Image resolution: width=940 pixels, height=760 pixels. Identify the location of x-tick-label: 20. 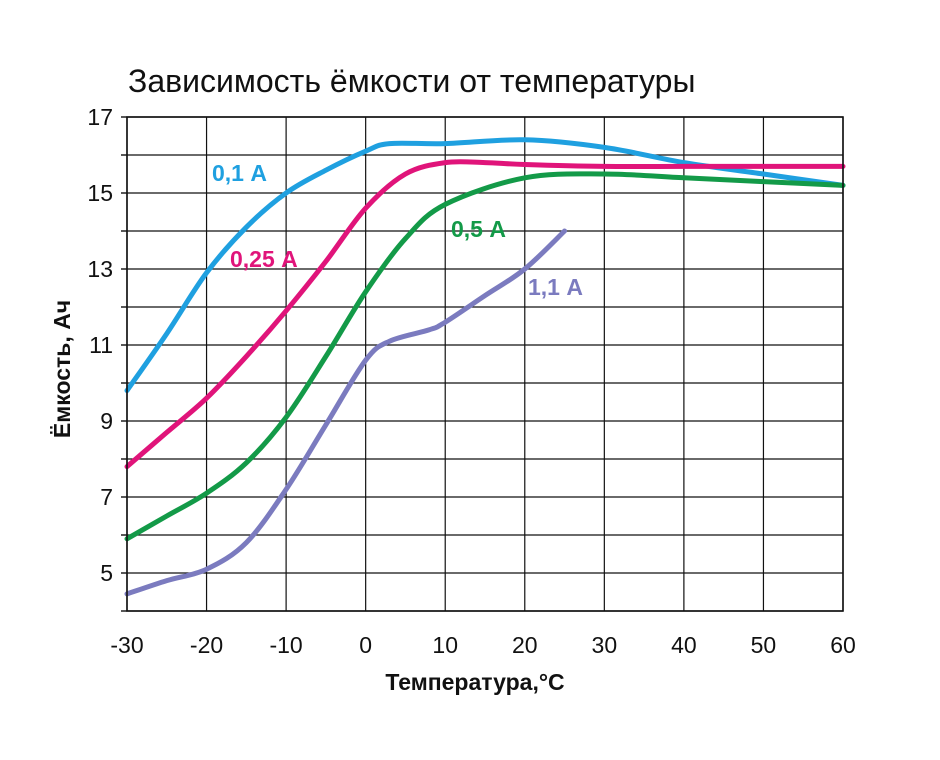
(525, 645).